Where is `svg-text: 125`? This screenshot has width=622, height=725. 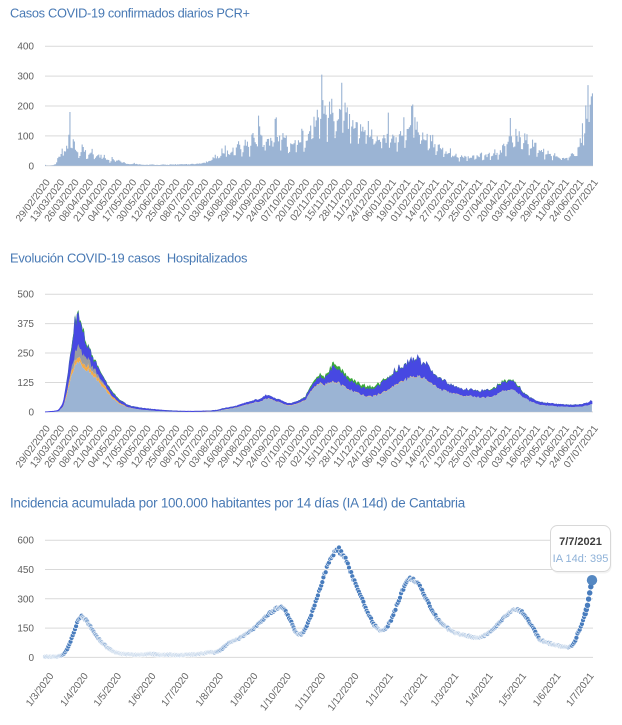 svg-text: 125 is located at coordinates (25, 383).